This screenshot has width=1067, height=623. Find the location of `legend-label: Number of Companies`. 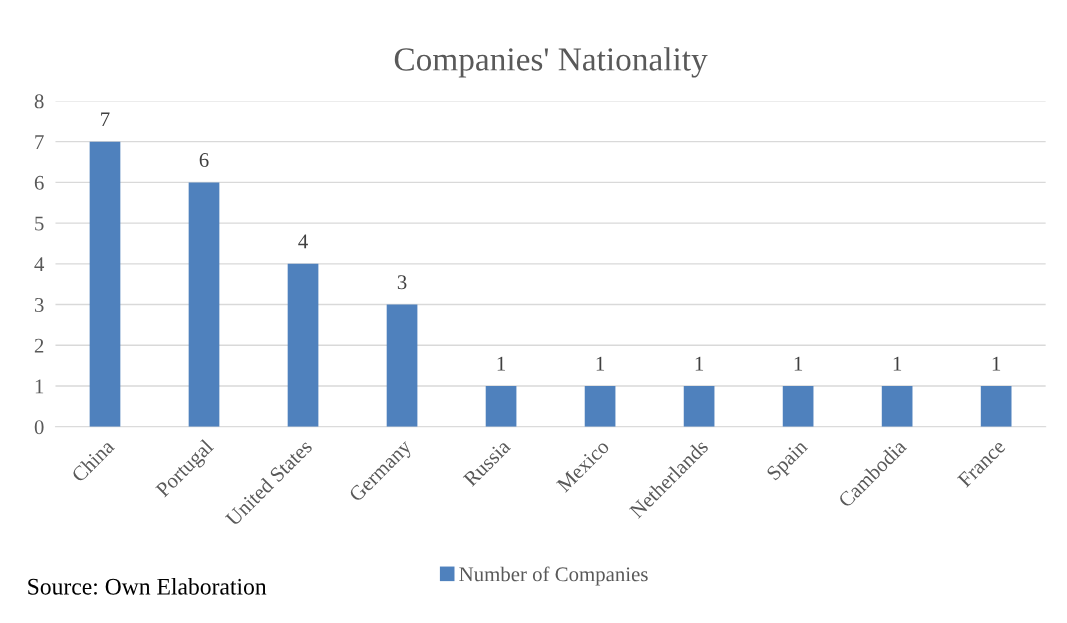

legend-label: Number of Companies is located at coordinates (553, 576).